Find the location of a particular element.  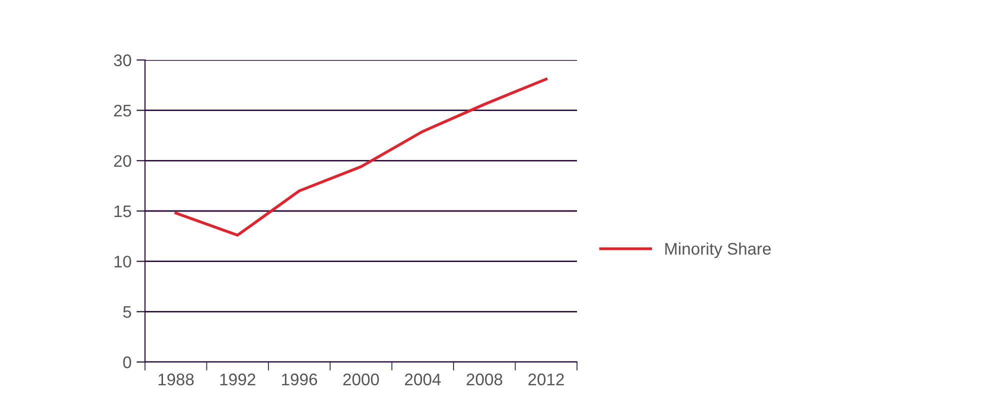

x-tick-label: 2012 is located at coordinates (546, 380).